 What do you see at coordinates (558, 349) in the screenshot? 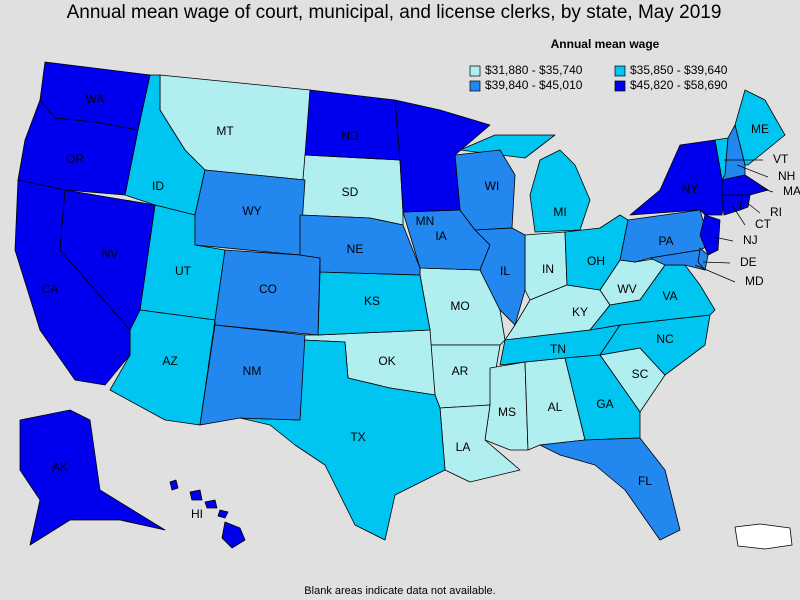
I see `state-label: TN` at bounding box center [558, 349].